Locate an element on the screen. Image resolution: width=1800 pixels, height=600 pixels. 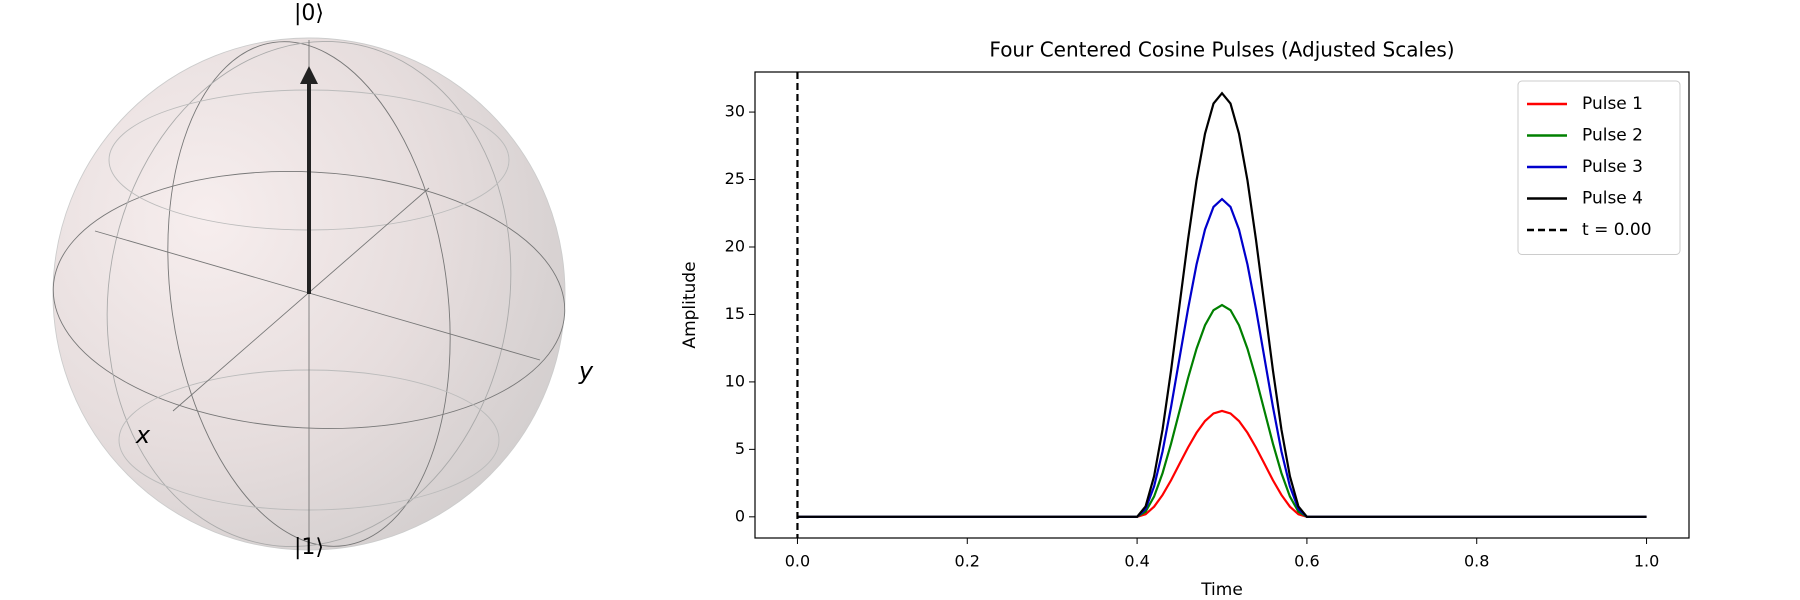
equator is located at coordinates (309, 300).